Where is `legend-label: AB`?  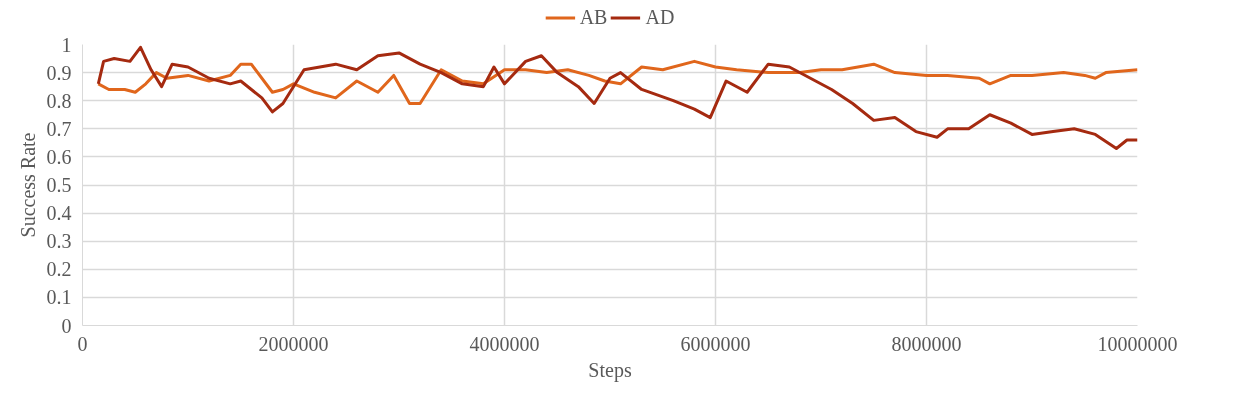
legend-label: AB is located at coordinates (593, 17).